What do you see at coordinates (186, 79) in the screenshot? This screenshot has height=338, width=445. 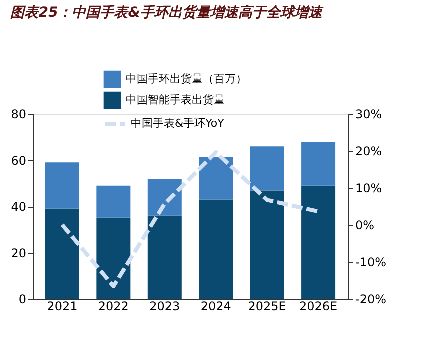 I see `legend-label: 中国手环出货量（百万）` at bounding box center [186, 79].